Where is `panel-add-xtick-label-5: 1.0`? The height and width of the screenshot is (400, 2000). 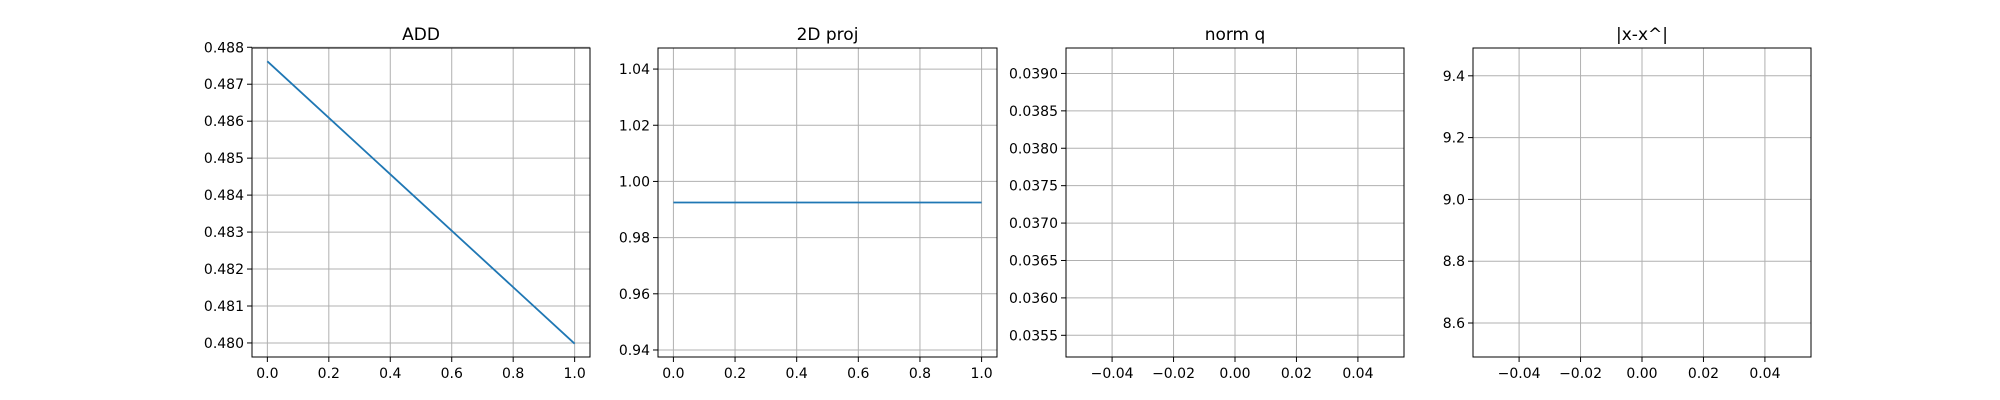 panel-add-xtick-label-5: 1.0 is located at coordinates (575, 374).